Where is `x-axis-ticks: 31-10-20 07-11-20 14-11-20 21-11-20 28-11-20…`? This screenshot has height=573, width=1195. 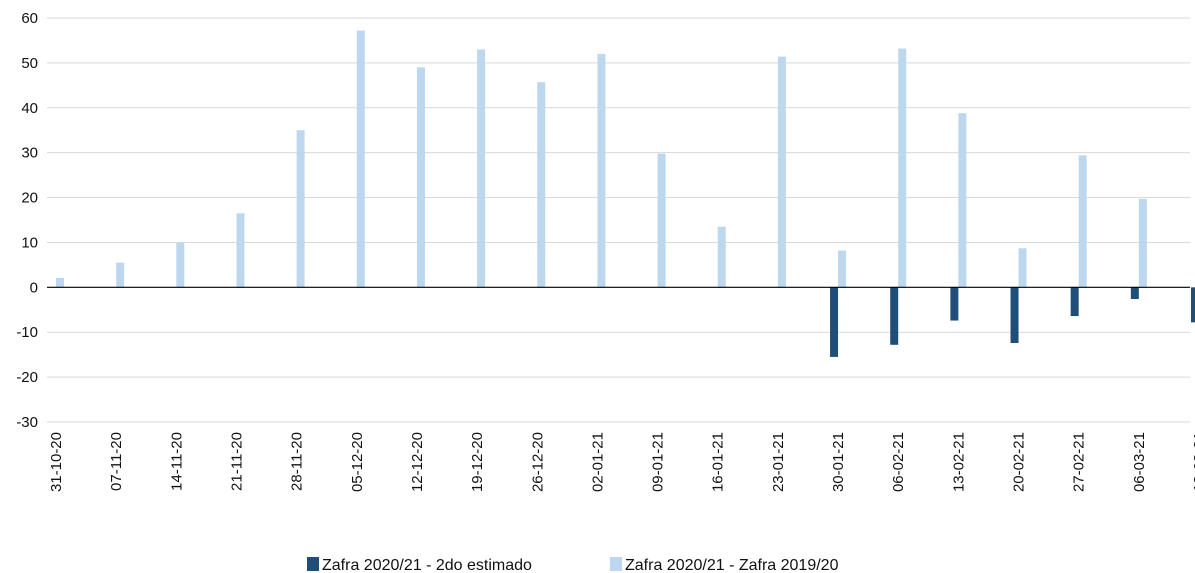
x-axis-ticks: 31-10-20 07-11-20 14-11-20 21-11-20 28-11-20… is located at coordinates (621, 462).